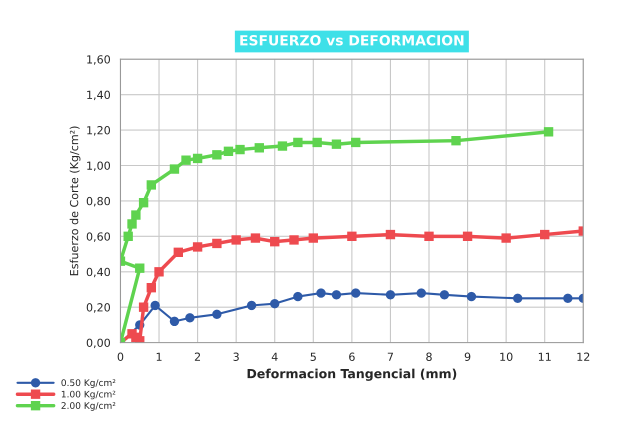 This screenshot has width=634, height=423. I want to click on y-tick-label: 1,60, so click(98, 60).